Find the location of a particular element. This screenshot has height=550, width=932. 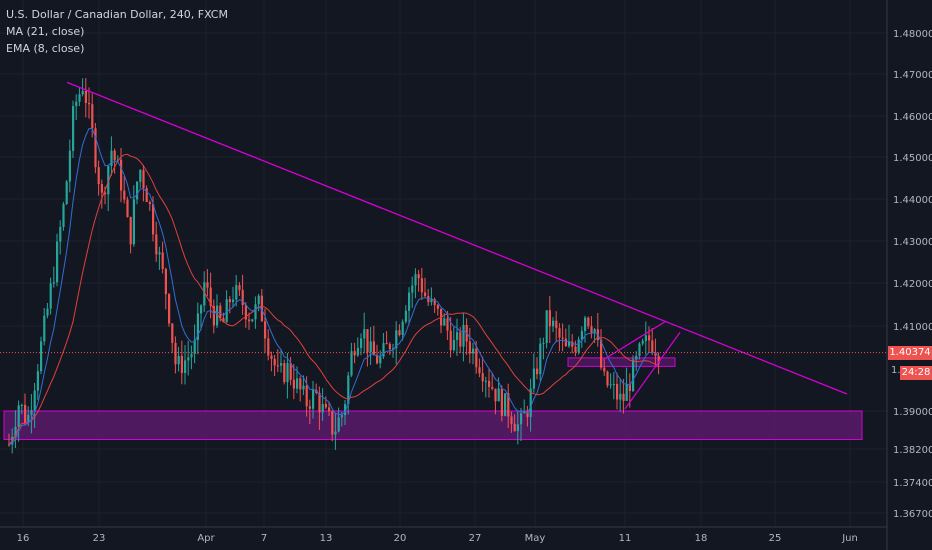

x-tick-label-0: 16 is located at coordinates (23, 538).